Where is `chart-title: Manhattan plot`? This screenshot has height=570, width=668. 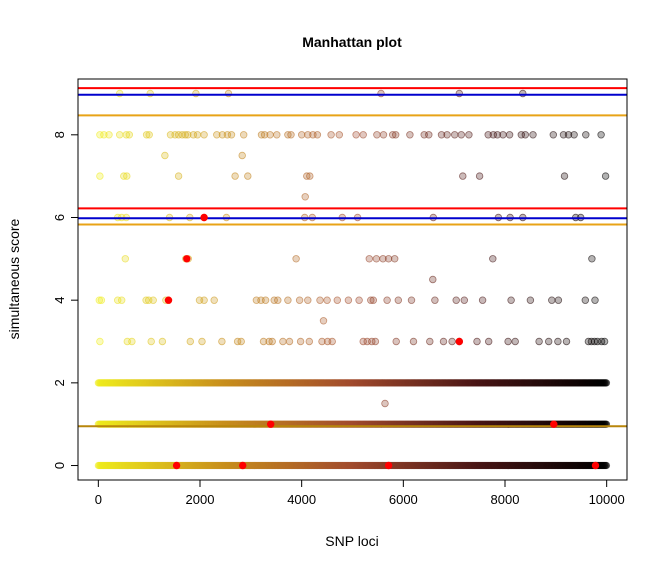 chart-title: Manhattan plot is located at coordinates (352, 42).